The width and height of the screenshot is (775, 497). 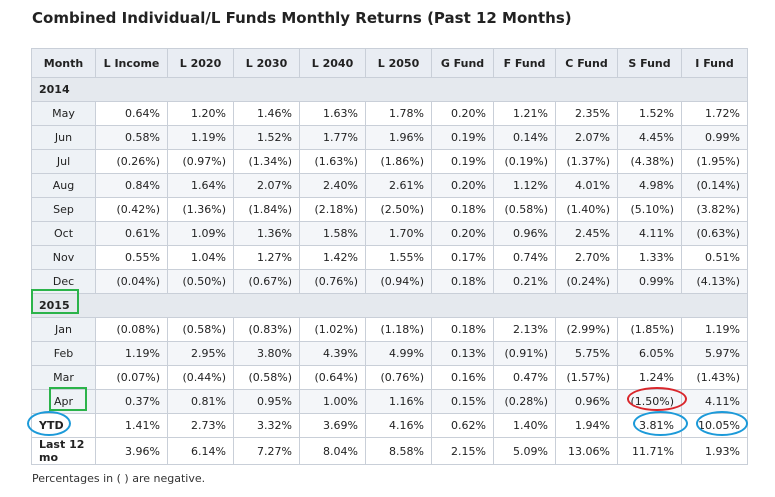 I want to click on value-cell: (2.99%), so click(x=586, y=329).